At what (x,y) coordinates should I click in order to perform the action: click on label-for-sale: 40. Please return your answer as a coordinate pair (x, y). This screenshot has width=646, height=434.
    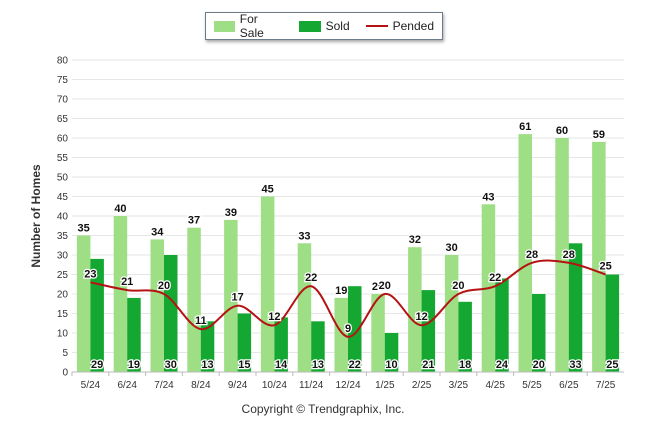
    Looking at the image, I should click on (120, 209).